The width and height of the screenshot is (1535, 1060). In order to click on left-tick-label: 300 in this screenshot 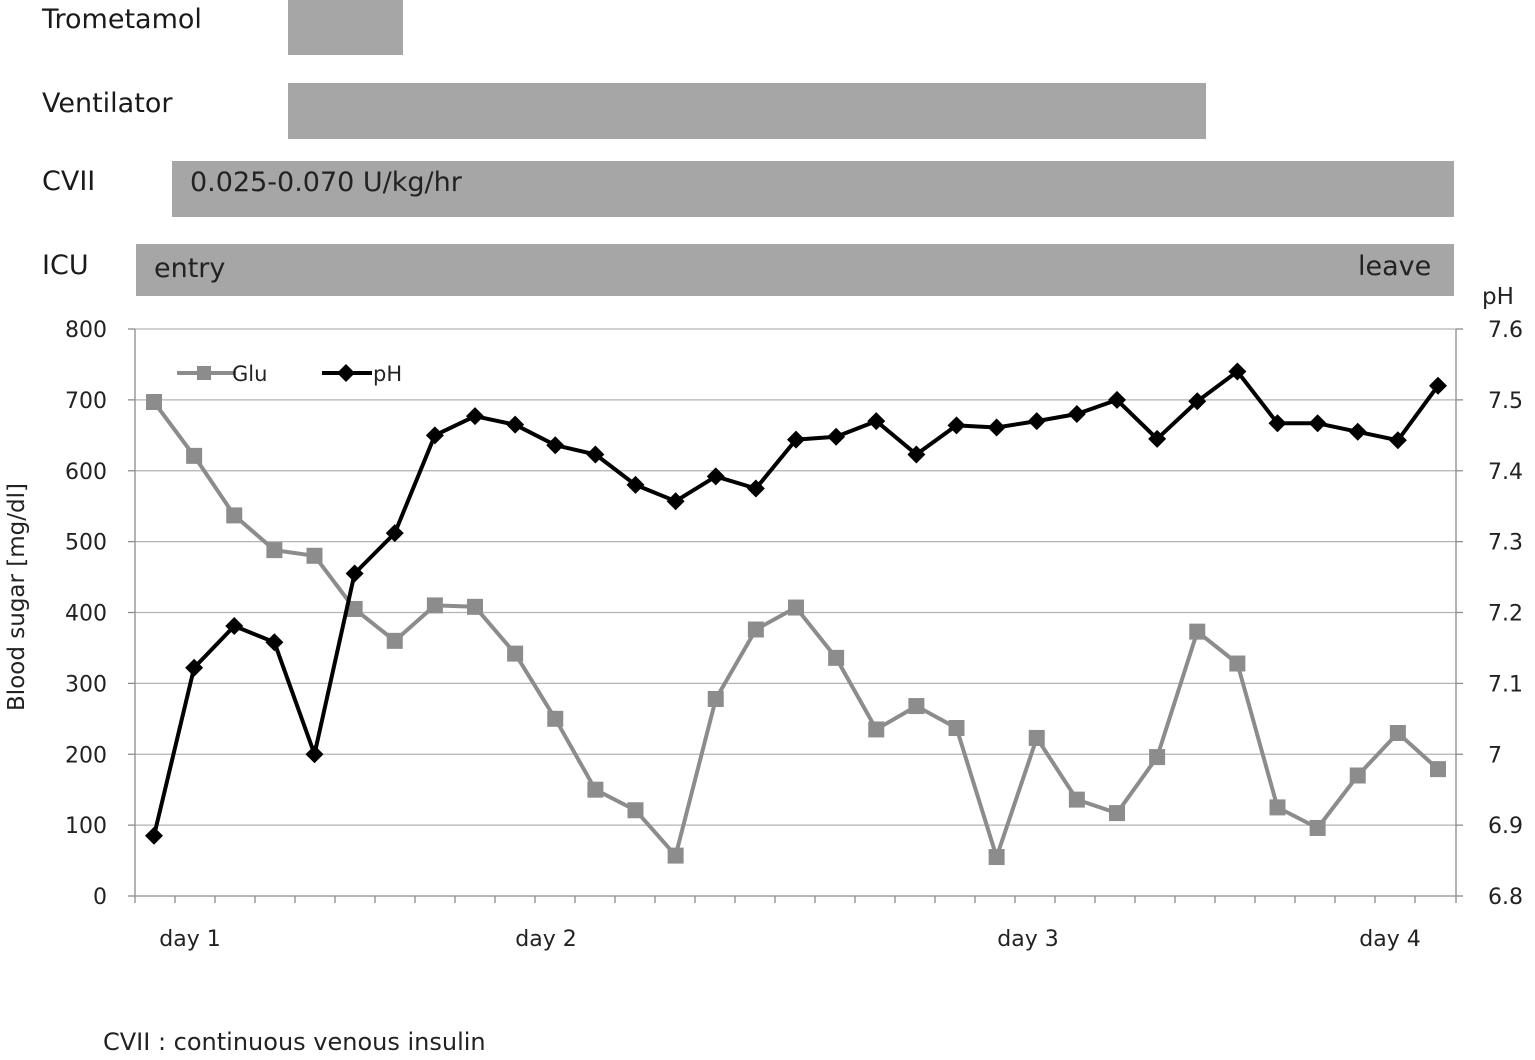, I will do `click(86, 684)`.